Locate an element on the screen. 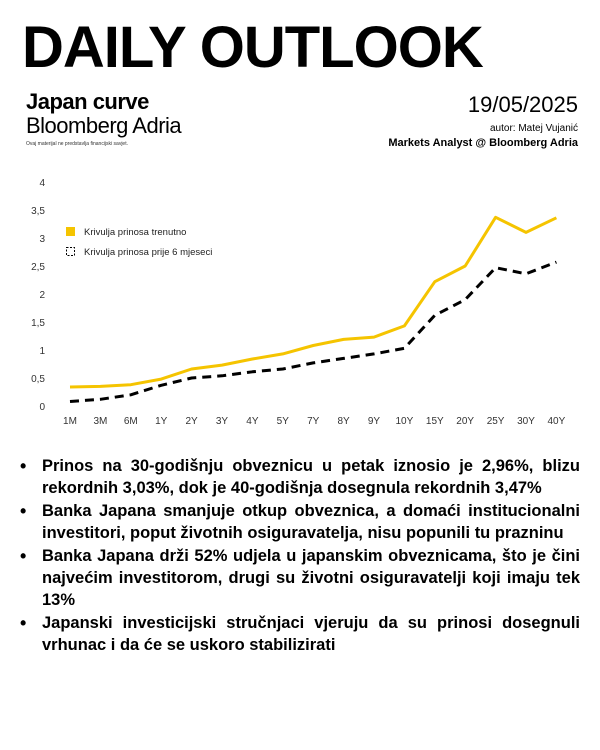 The image size is (600, 750). legend-label-current: Krivulja prinosa trenutno is located at coordinates (135, 232).